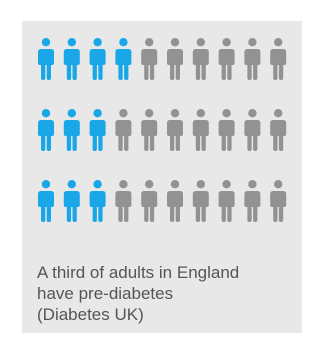 Image resolution: width=321 pixels, height=356 pixels. What do you see at coordinates (90, 314) in the screenshot?
I see `caption-line-3: (Diabetes UK)` at bounding box center [90, 314].